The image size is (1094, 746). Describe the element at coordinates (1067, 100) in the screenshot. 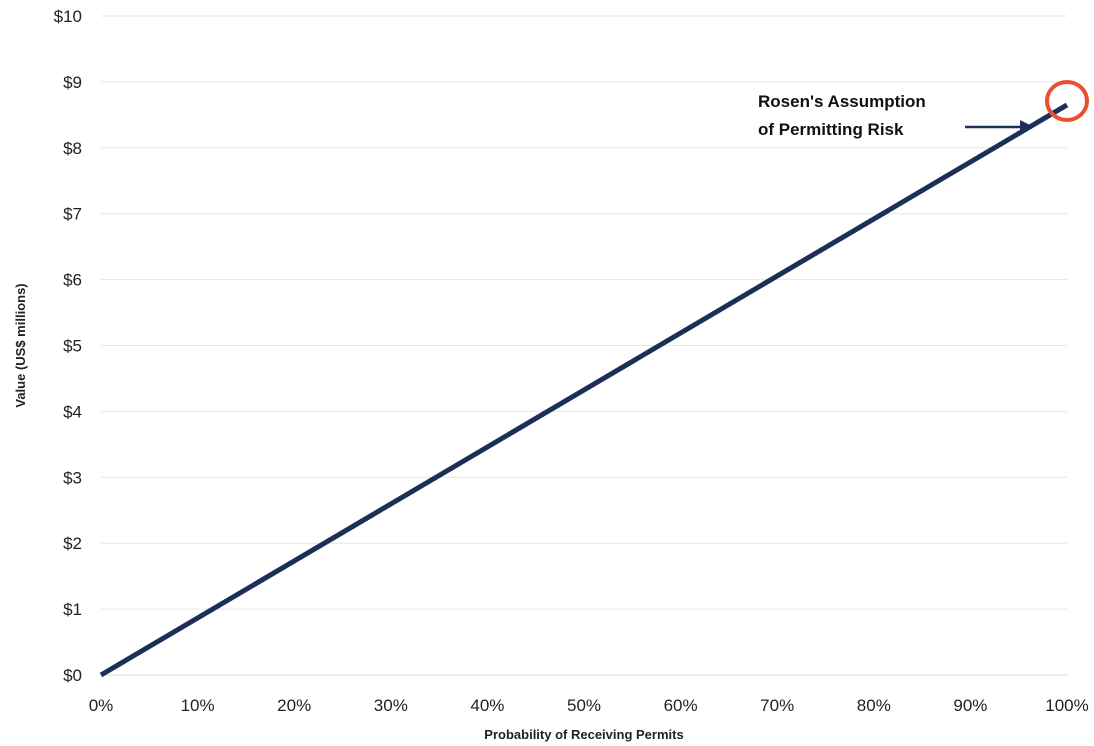

I see `annotation-highlight-circle` at that location.